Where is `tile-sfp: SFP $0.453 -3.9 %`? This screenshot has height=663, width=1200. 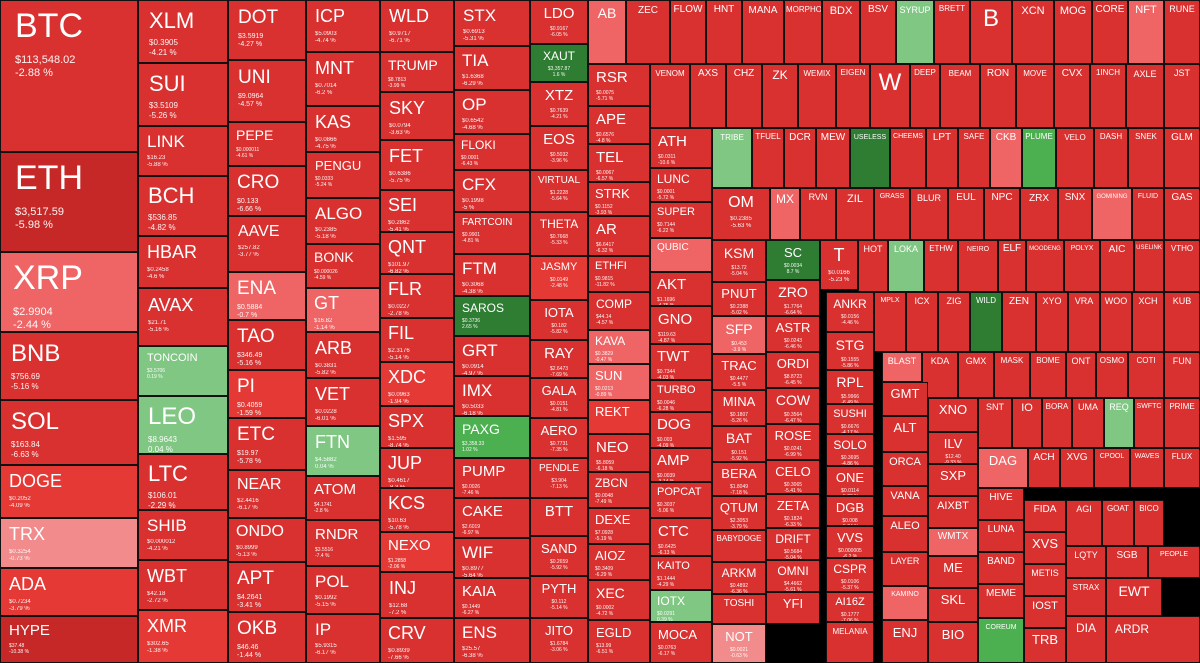 tile-sfp: SFP $0.453 -3.9 % is located at coordinates (739, 335).